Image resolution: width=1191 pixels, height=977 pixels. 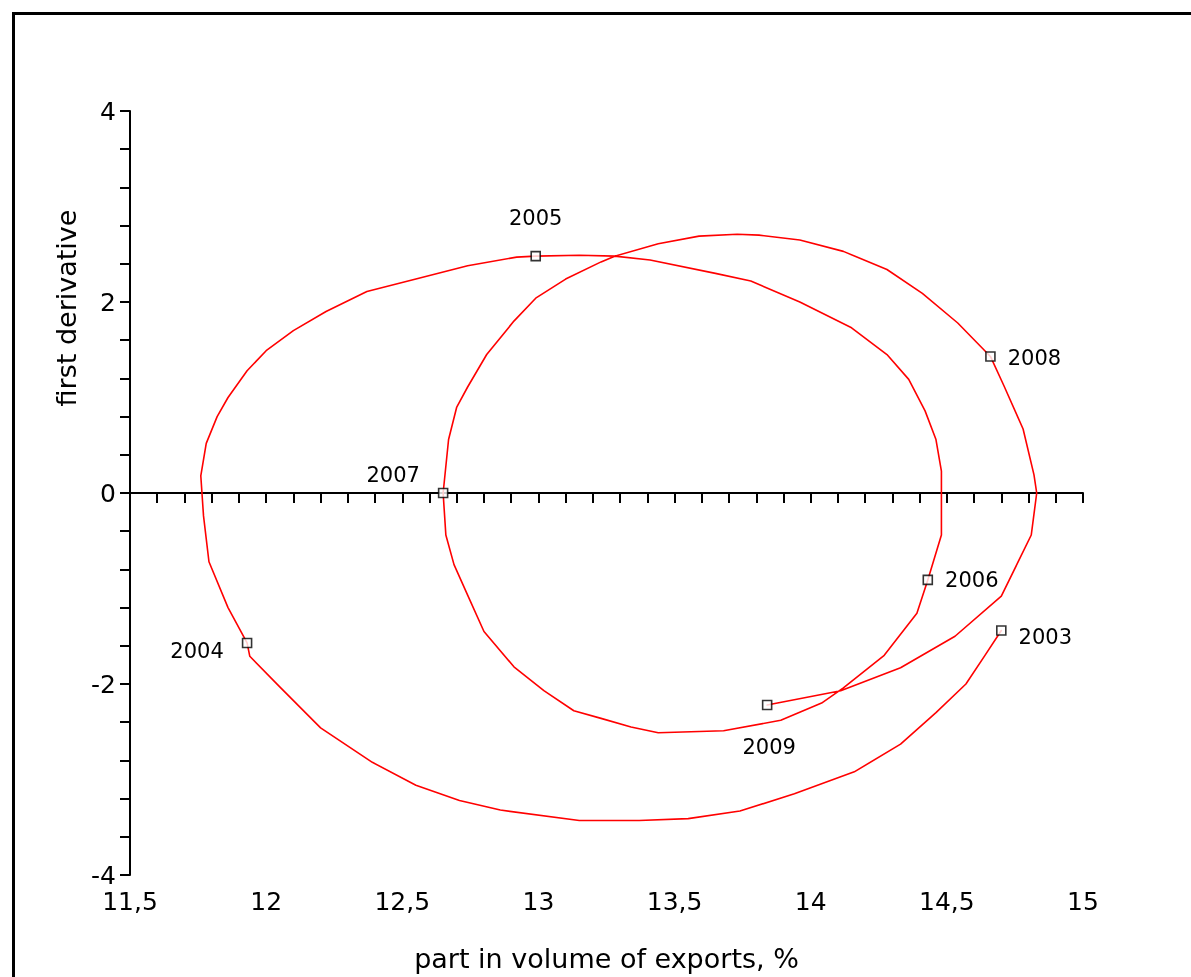 What do you see at coordinates (1045, 636) in the screenshot?
I see `annotation: 2003` at bounding box center [1045, 636].